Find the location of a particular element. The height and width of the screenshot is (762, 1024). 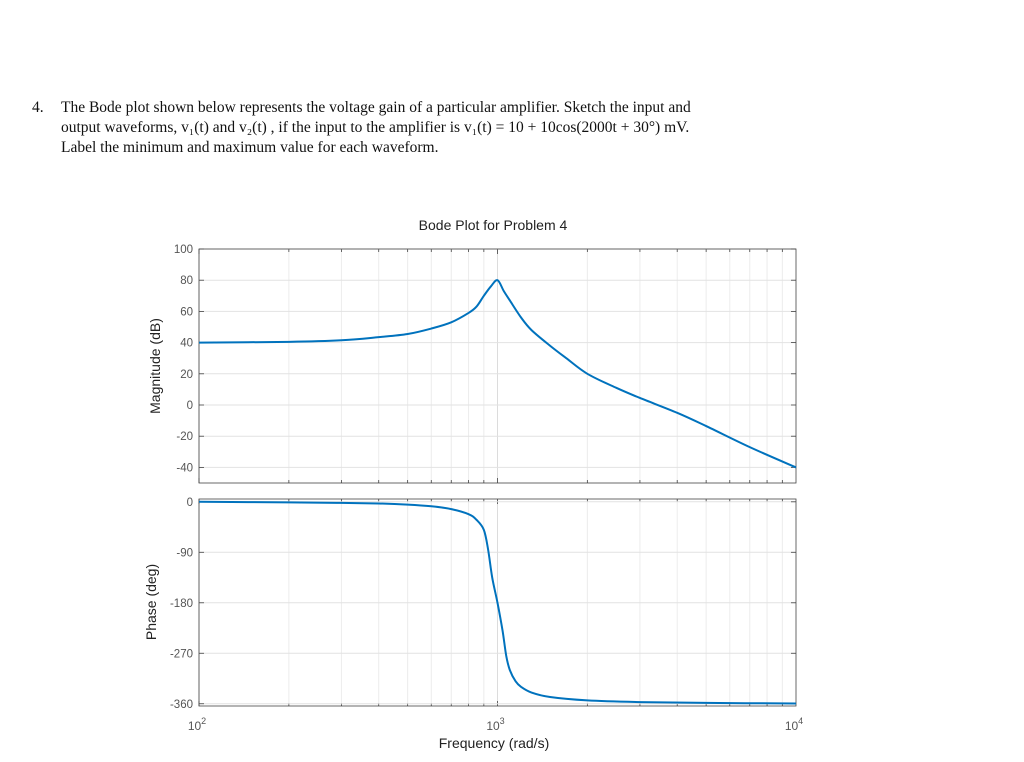

y-tick-label: -90 is located at coordinates (184, 553).